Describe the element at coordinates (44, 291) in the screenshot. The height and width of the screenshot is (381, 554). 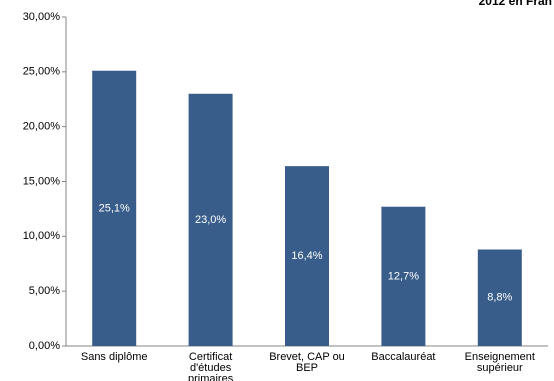
I see `y-tick-label: 5,00%` at that location.